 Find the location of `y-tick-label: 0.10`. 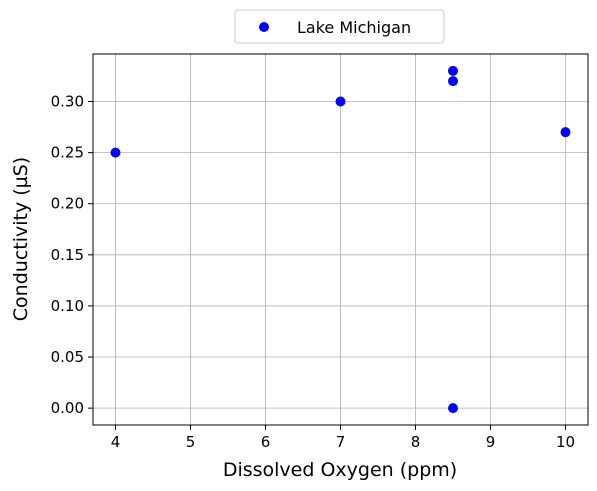

y-tick-label: 0.10 is located at coordinates (67, 306).